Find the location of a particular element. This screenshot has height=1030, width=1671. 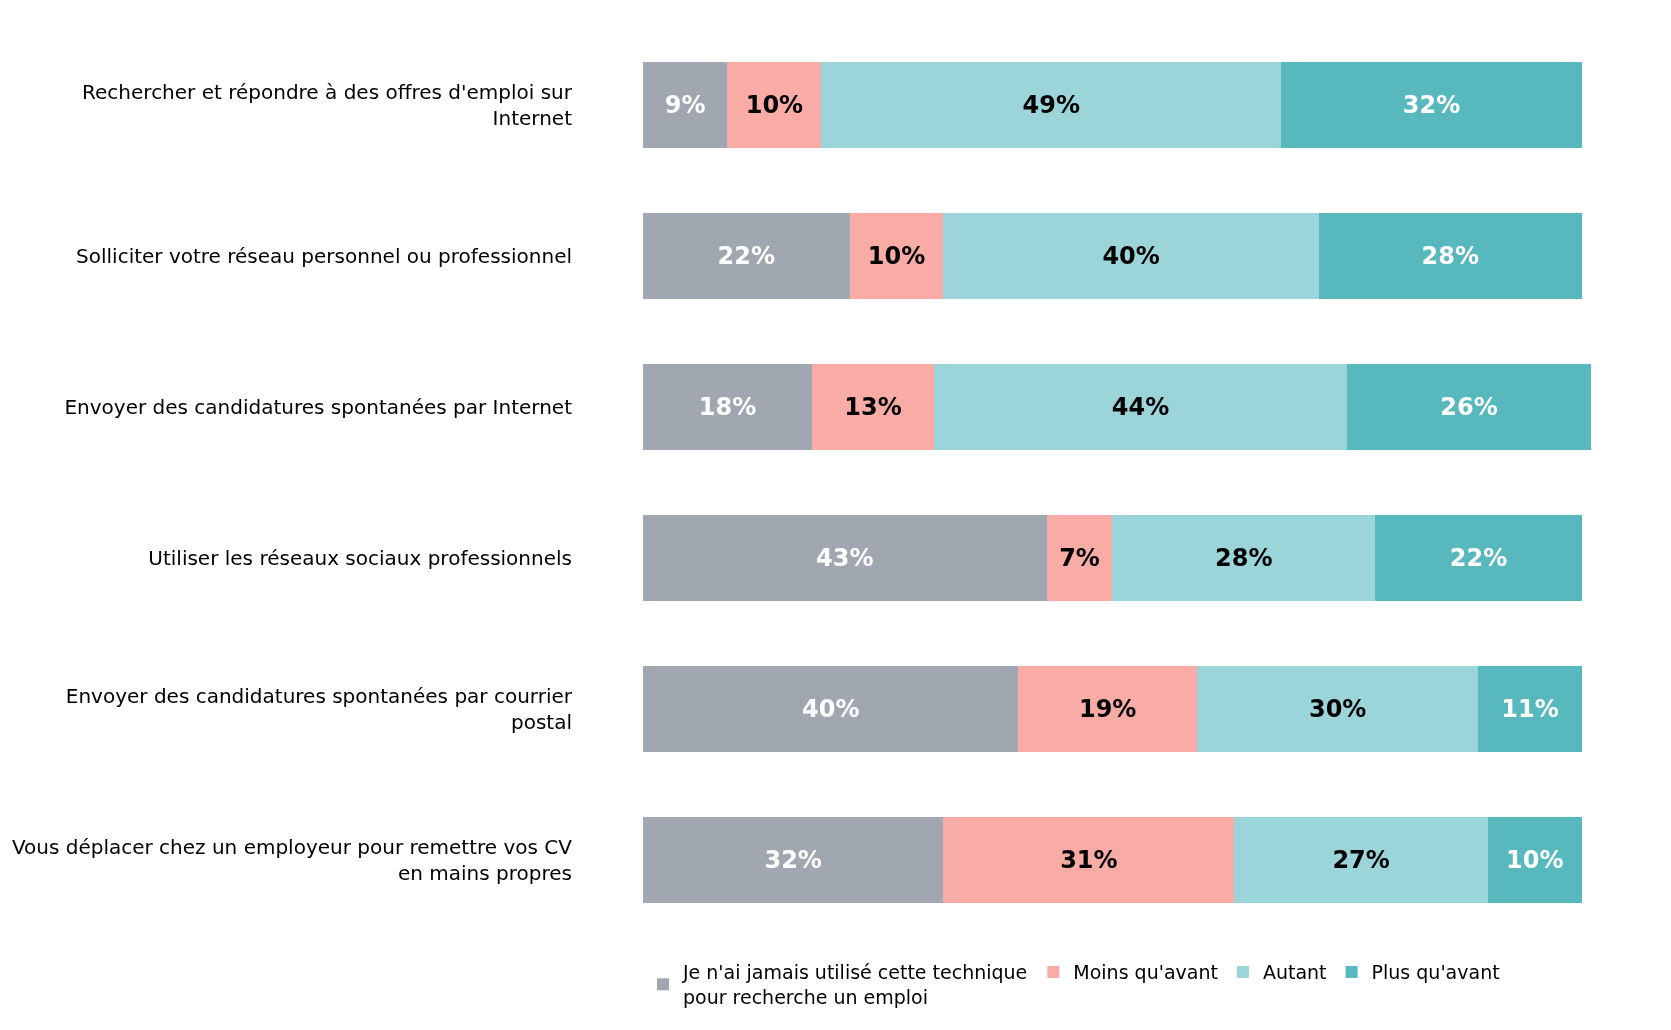

y-tick-label: Envoyer des candidatures spontanées par courrier postal is located at coordinates (319, 708).